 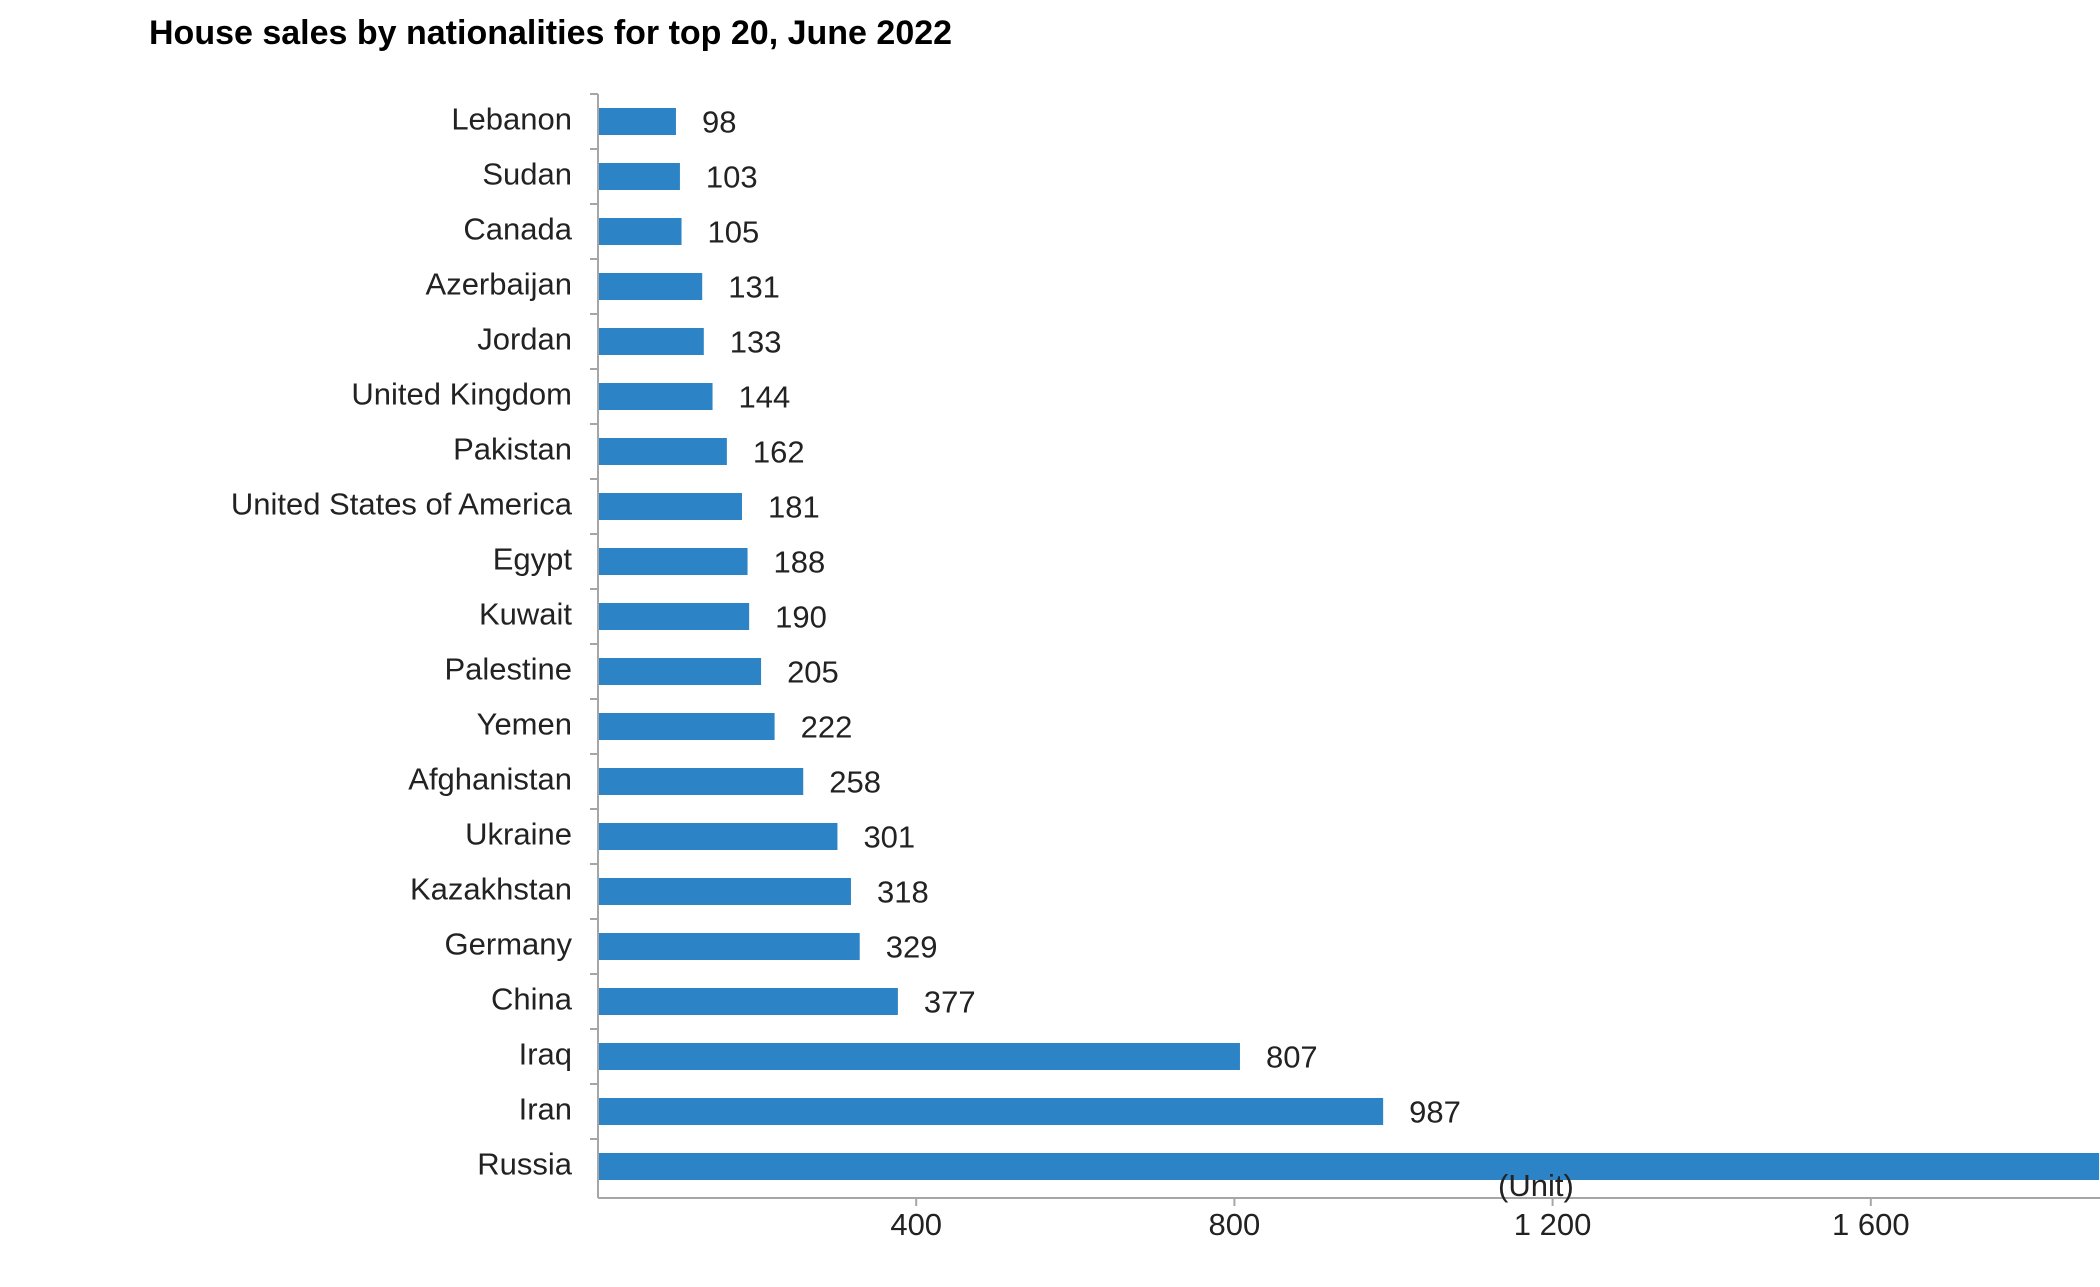 I want to click on bar-egypt, so click(x=673, y=561).